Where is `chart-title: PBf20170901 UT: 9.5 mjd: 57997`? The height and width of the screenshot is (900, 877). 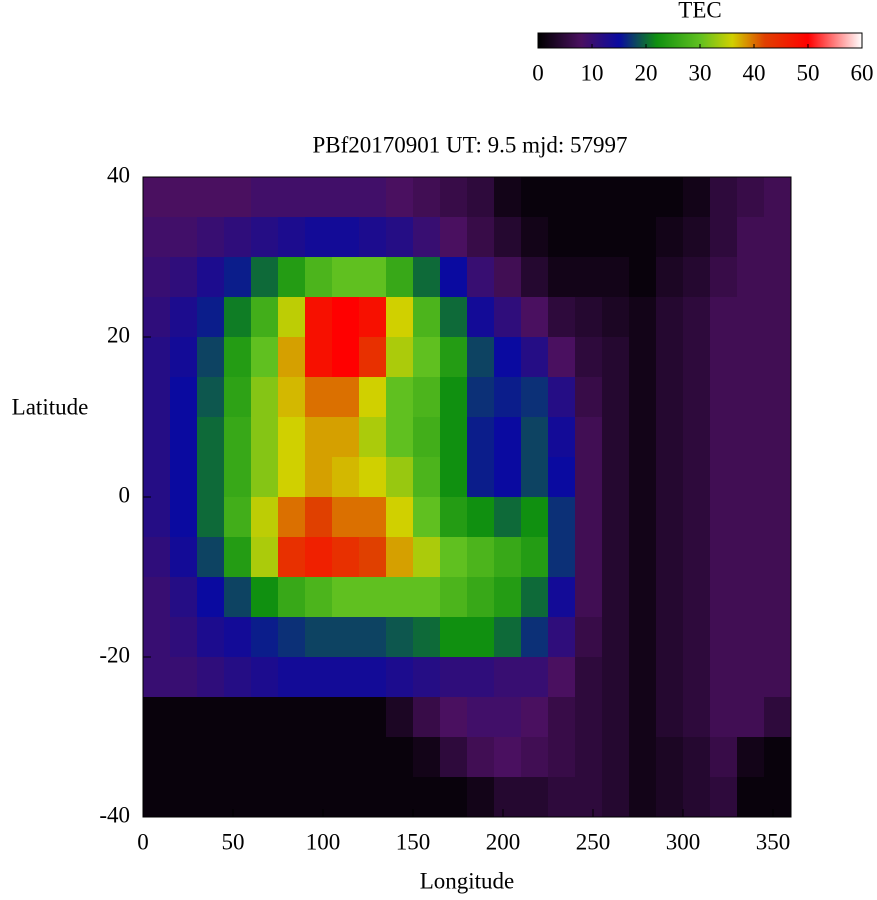
chart-title: PBf20170901 UT: 9.5 mjd: 57997 is located at coordinates (469, 144).